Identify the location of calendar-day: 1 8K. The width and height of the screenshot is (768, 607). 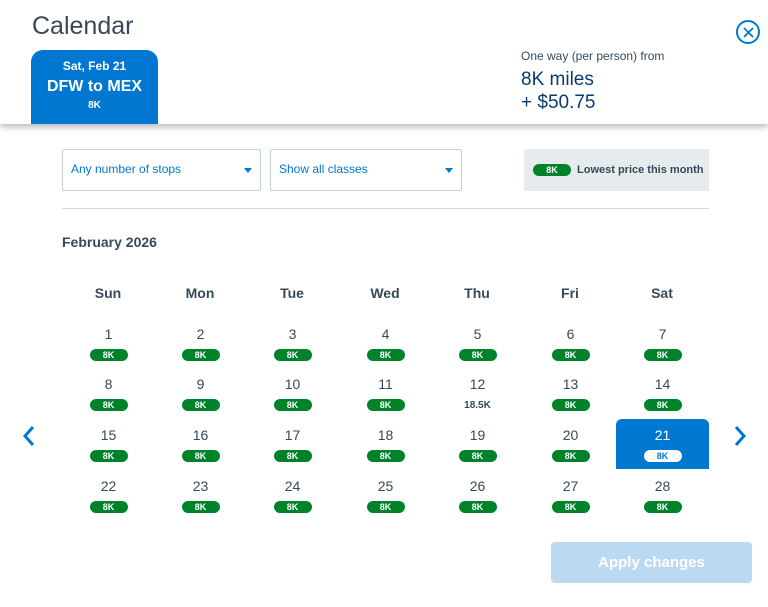
(108, 343).